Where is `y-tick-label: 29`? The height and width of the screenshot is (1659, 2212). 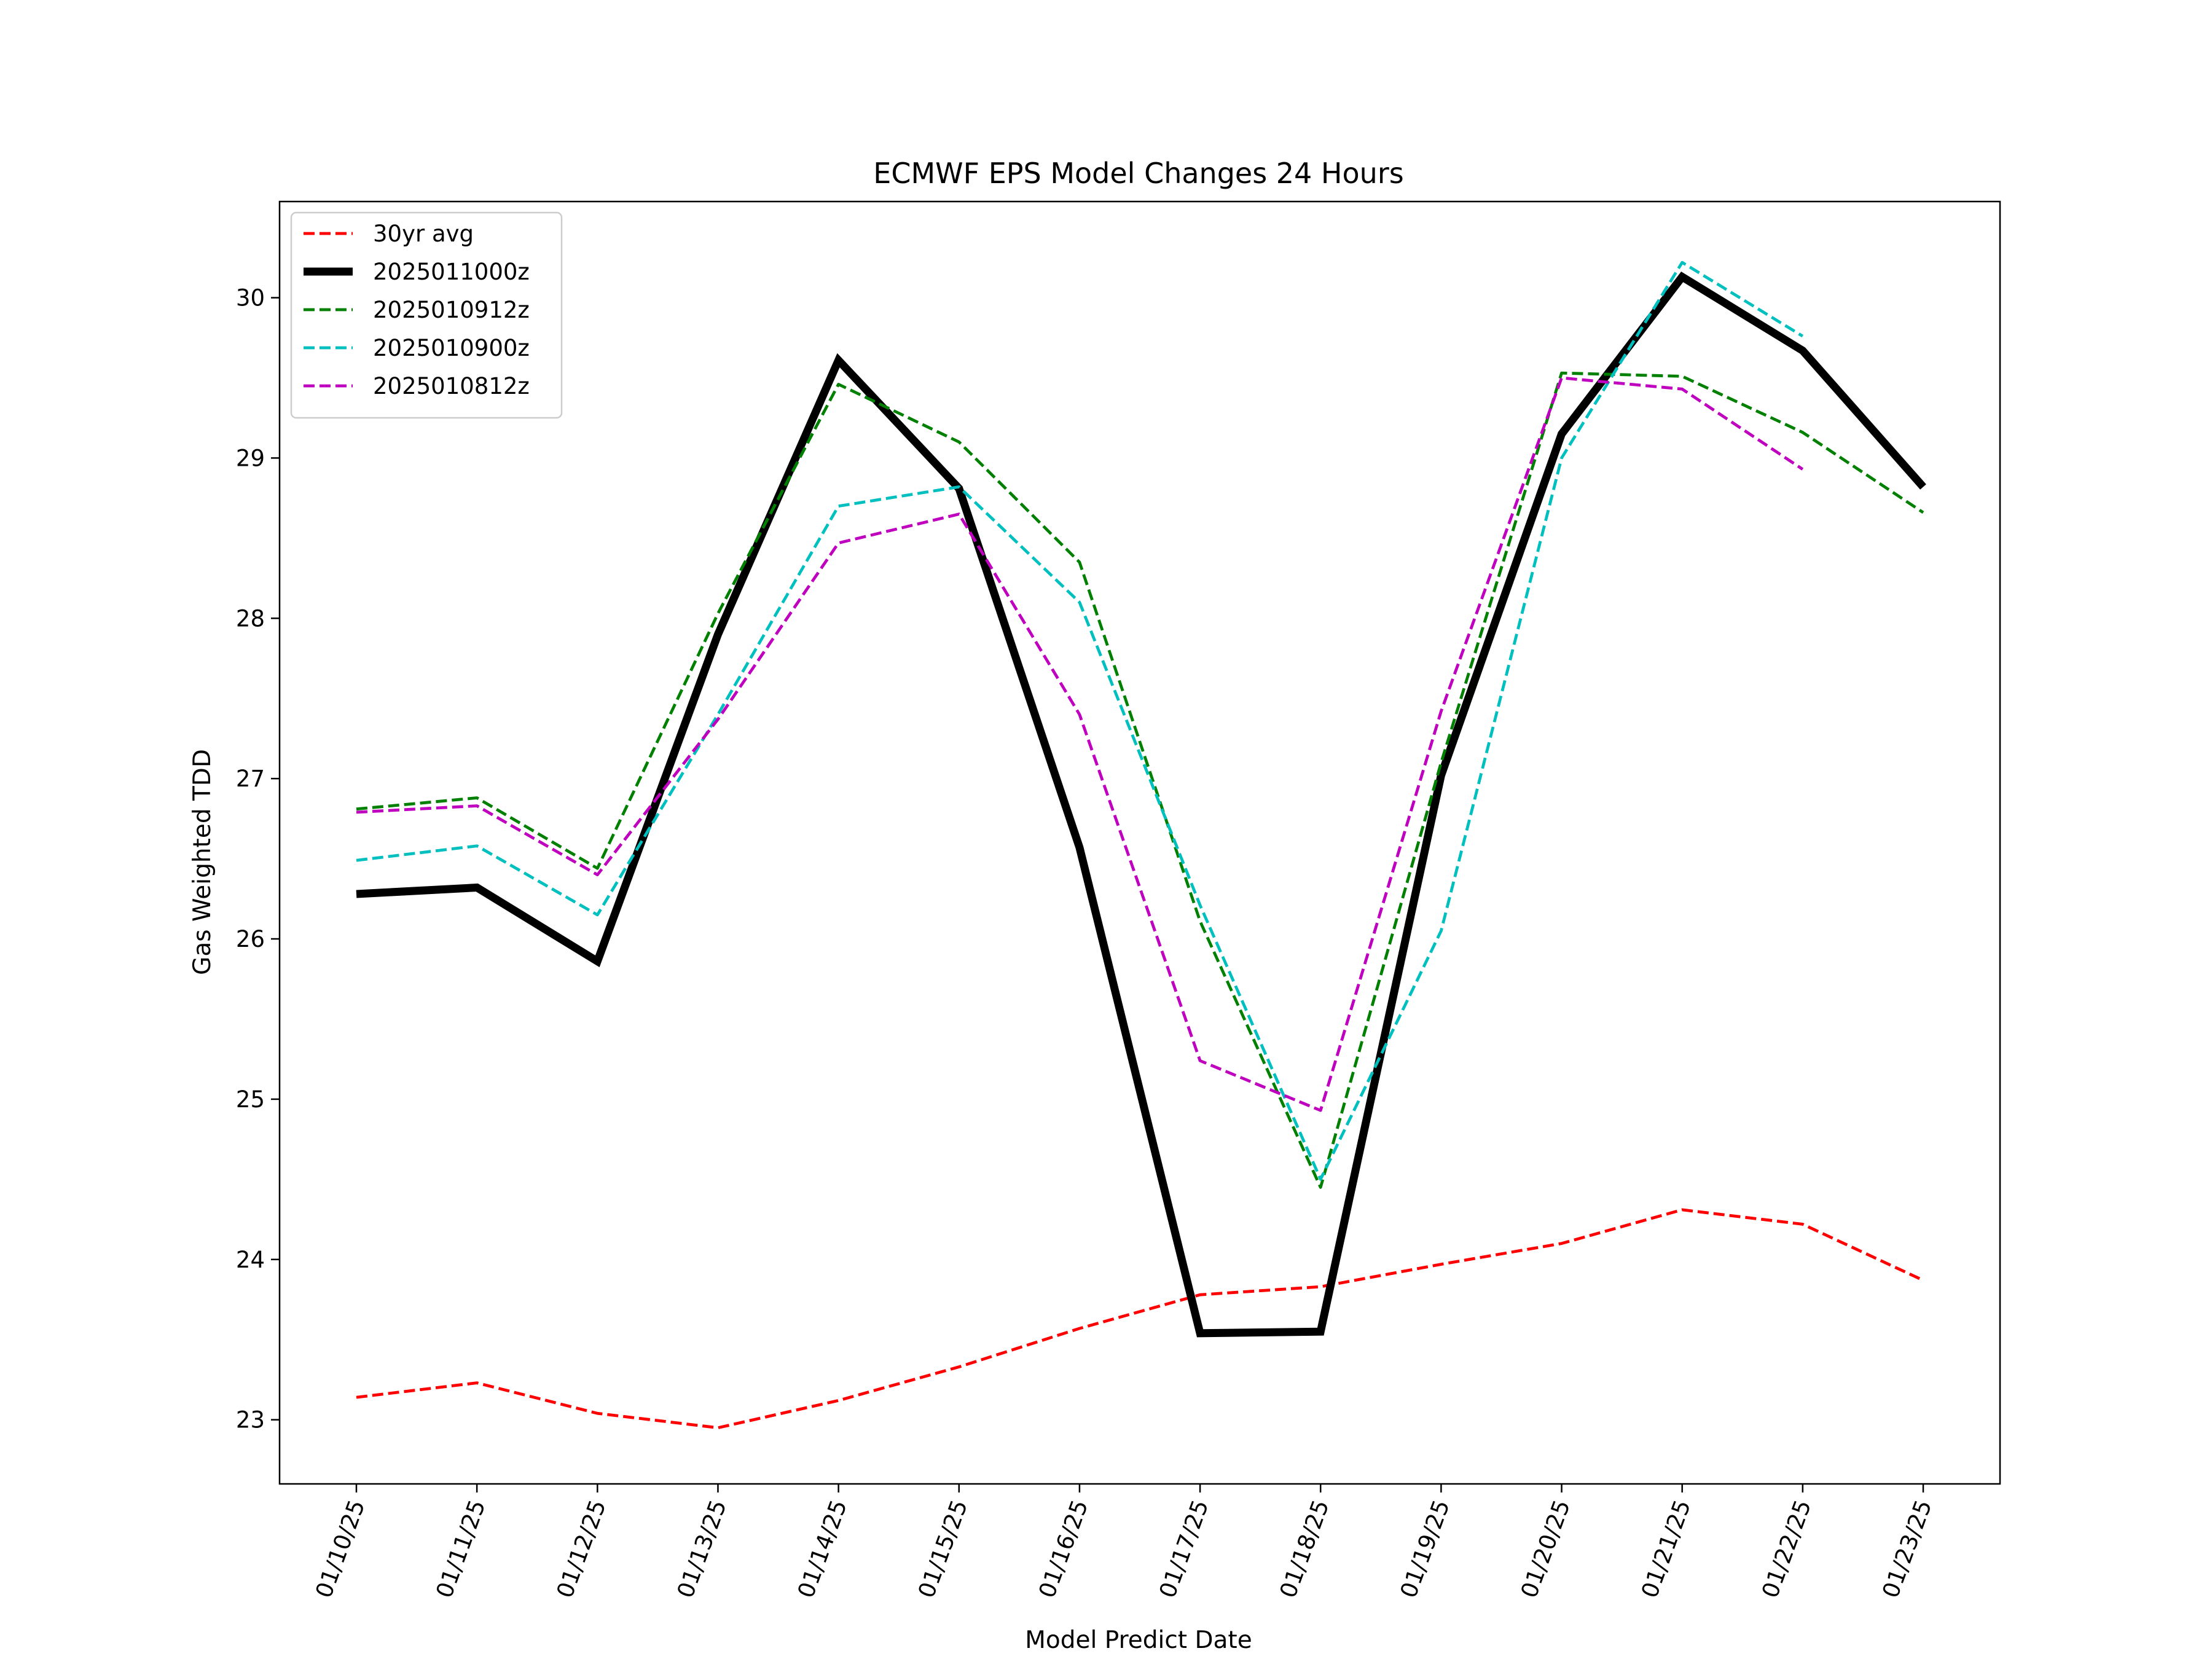 y-tick-label: 29 is located at coordinates (250, 458).